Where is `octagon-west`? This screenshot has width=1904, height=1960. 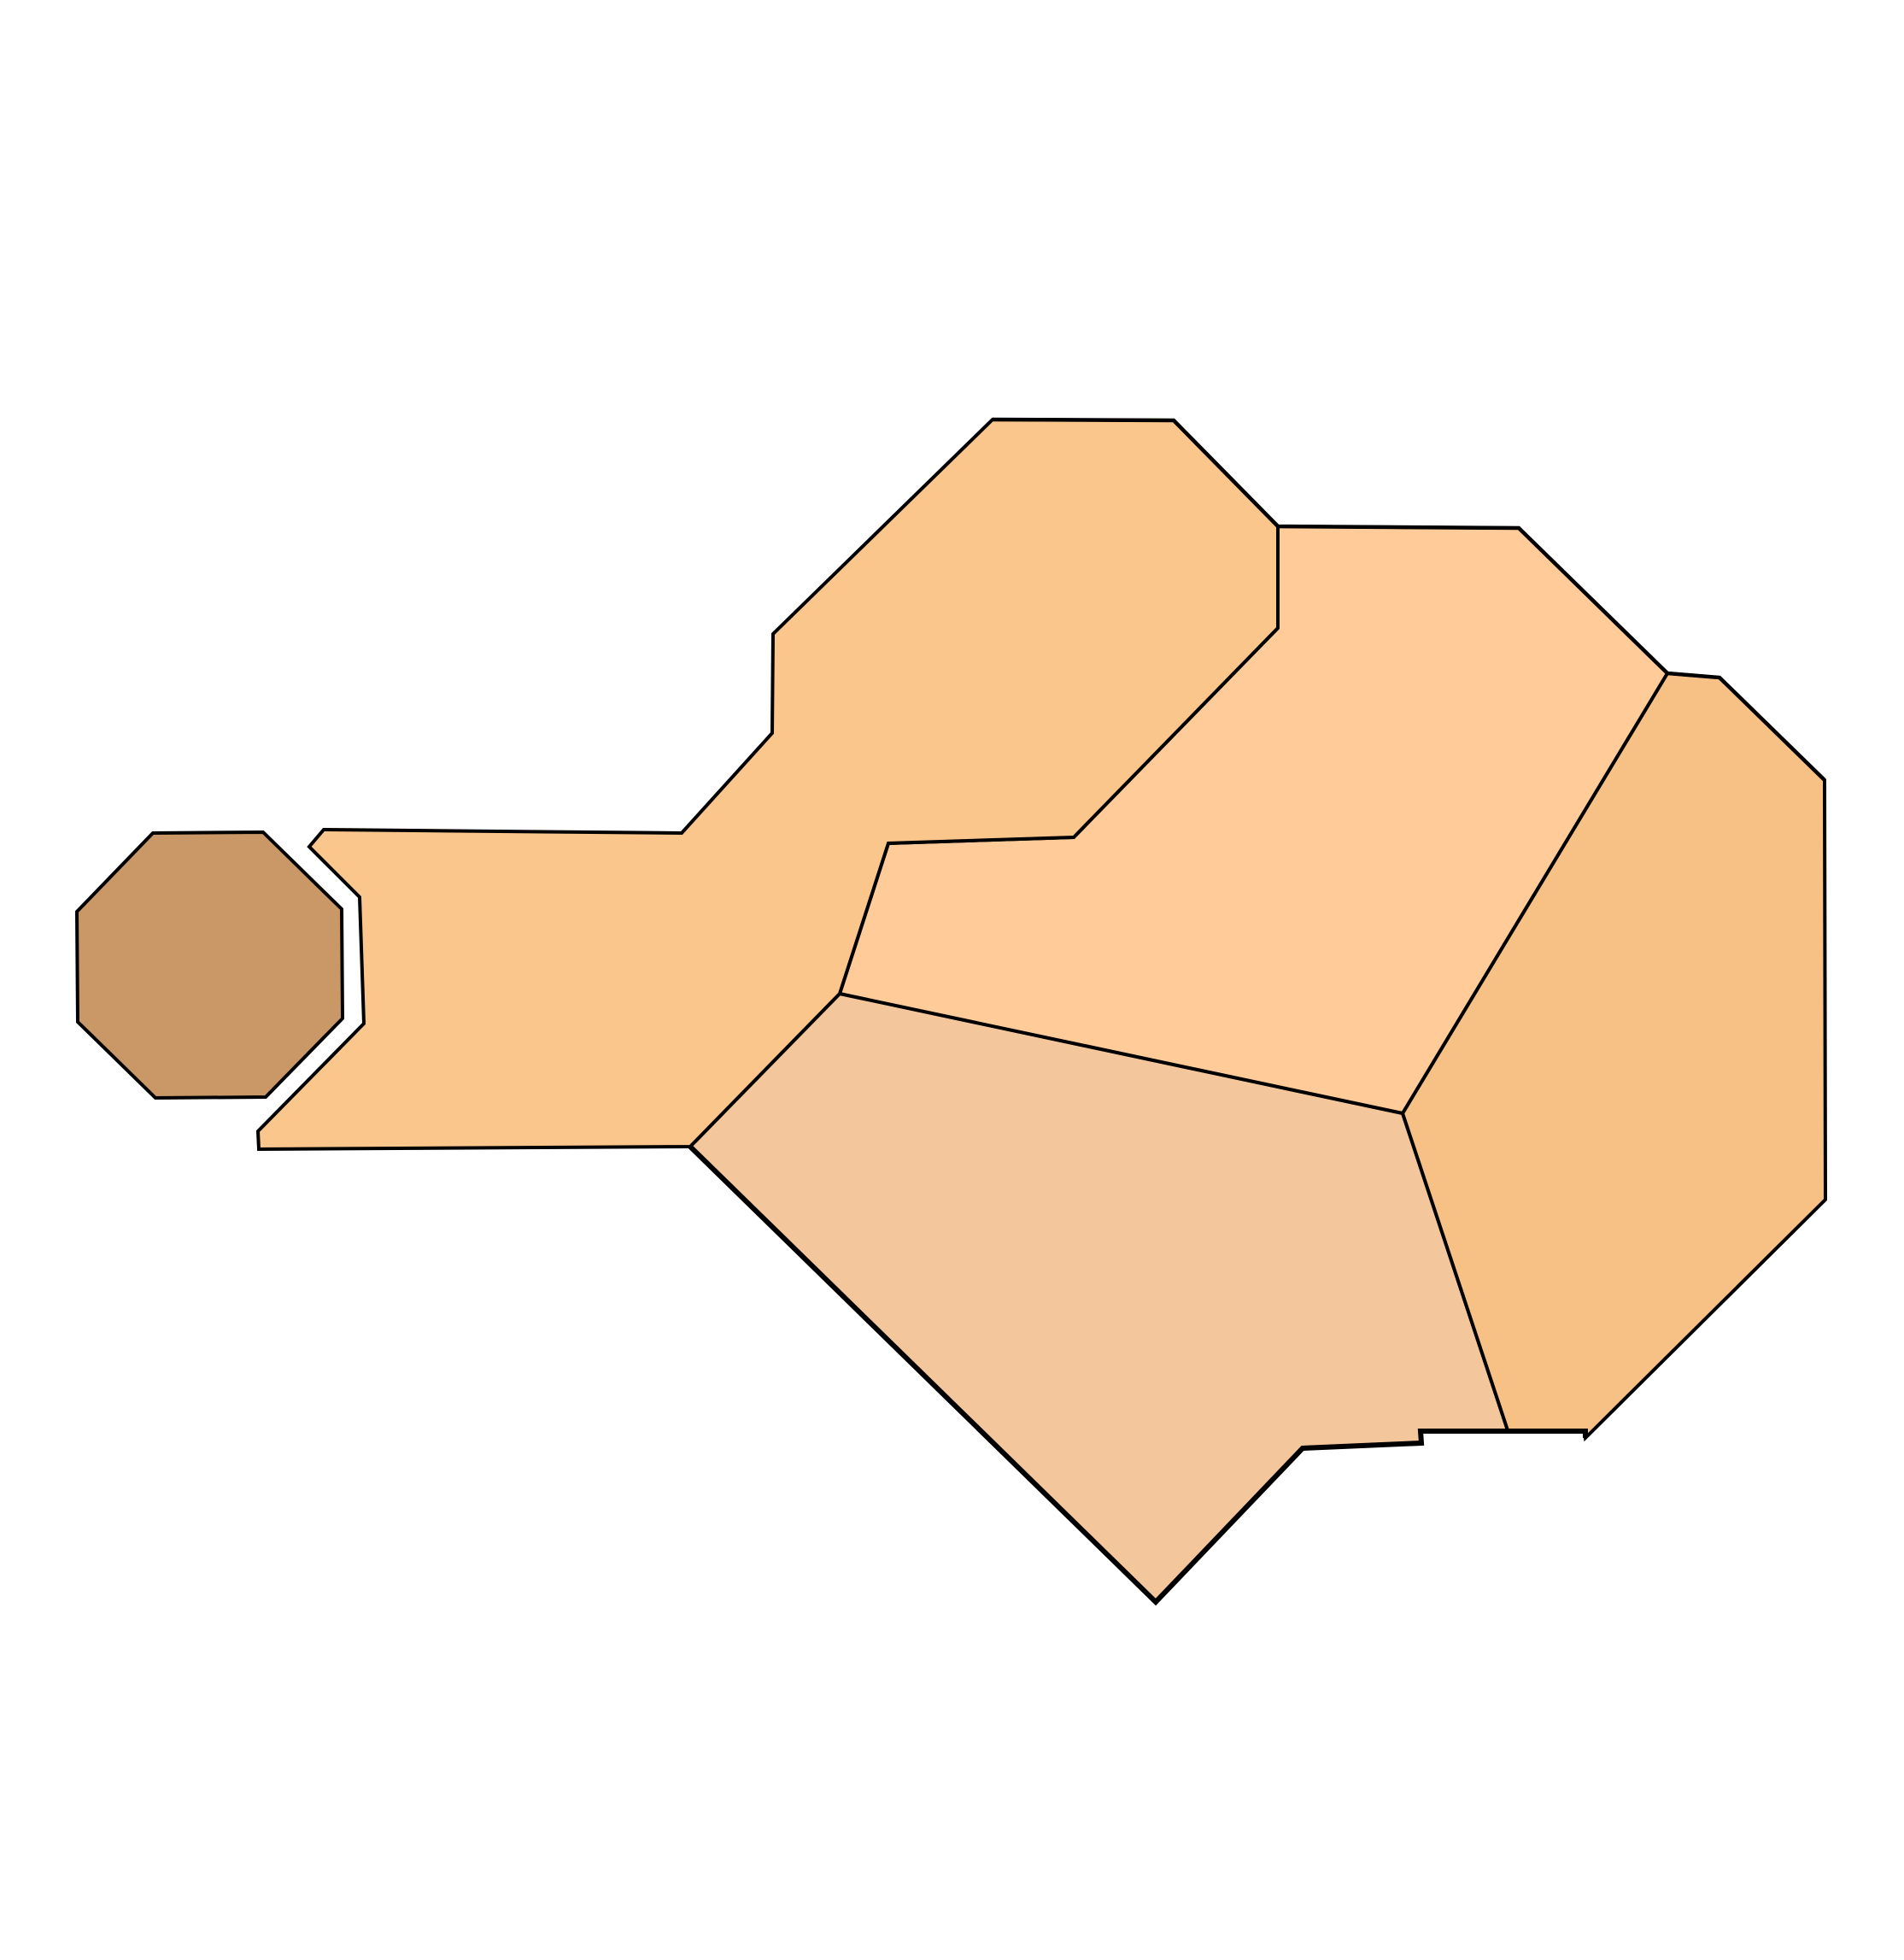
octagon-west is located at coordinates (210, 965).